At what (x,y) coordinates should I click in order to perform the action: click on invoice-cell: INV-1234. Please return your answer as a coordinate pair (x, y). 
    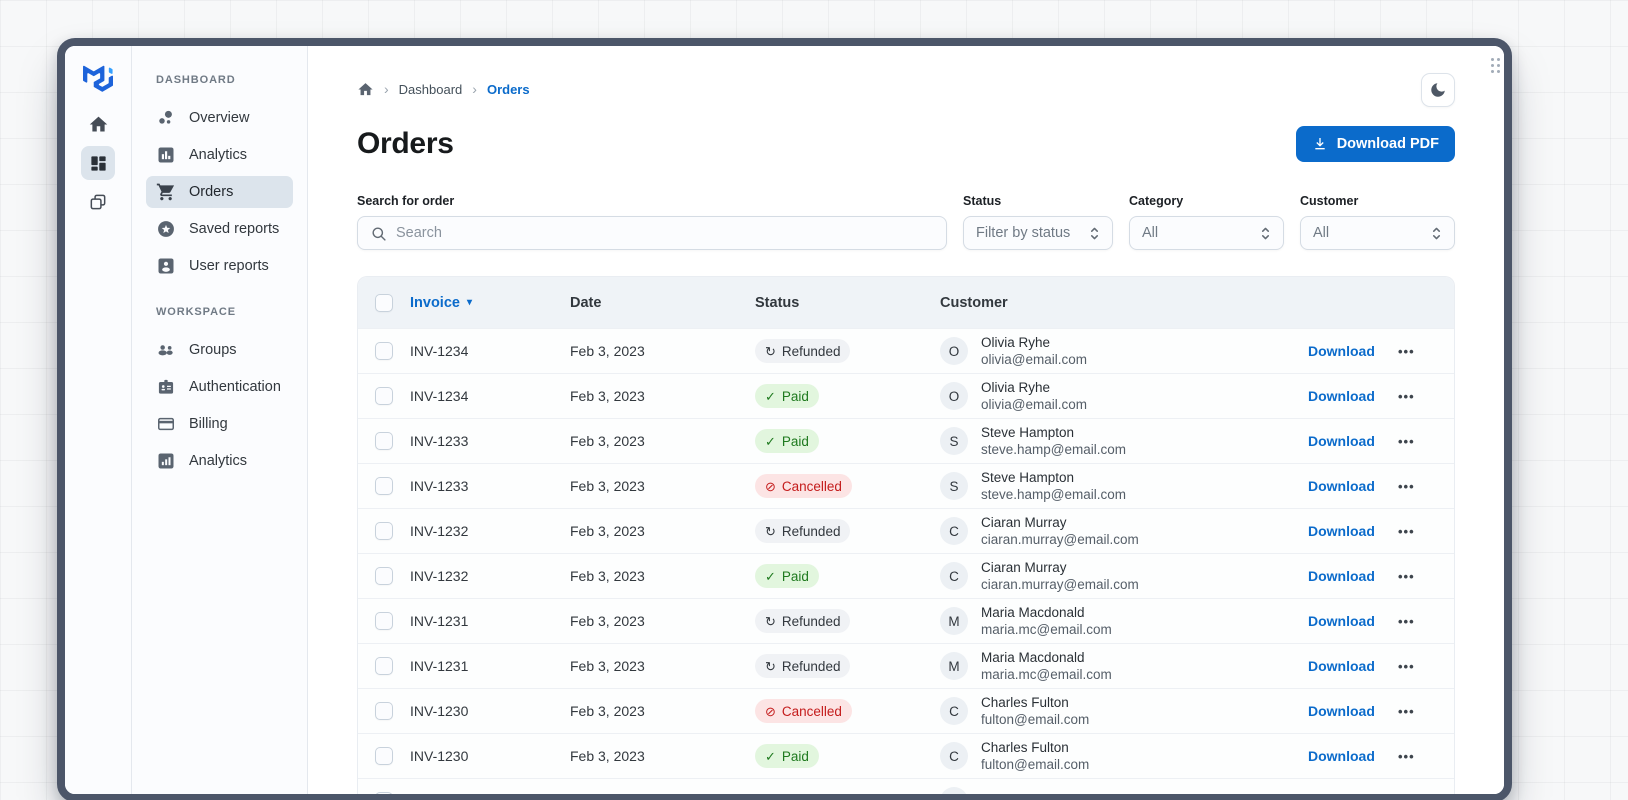
    Looking at the image, I should click on (439, 396).